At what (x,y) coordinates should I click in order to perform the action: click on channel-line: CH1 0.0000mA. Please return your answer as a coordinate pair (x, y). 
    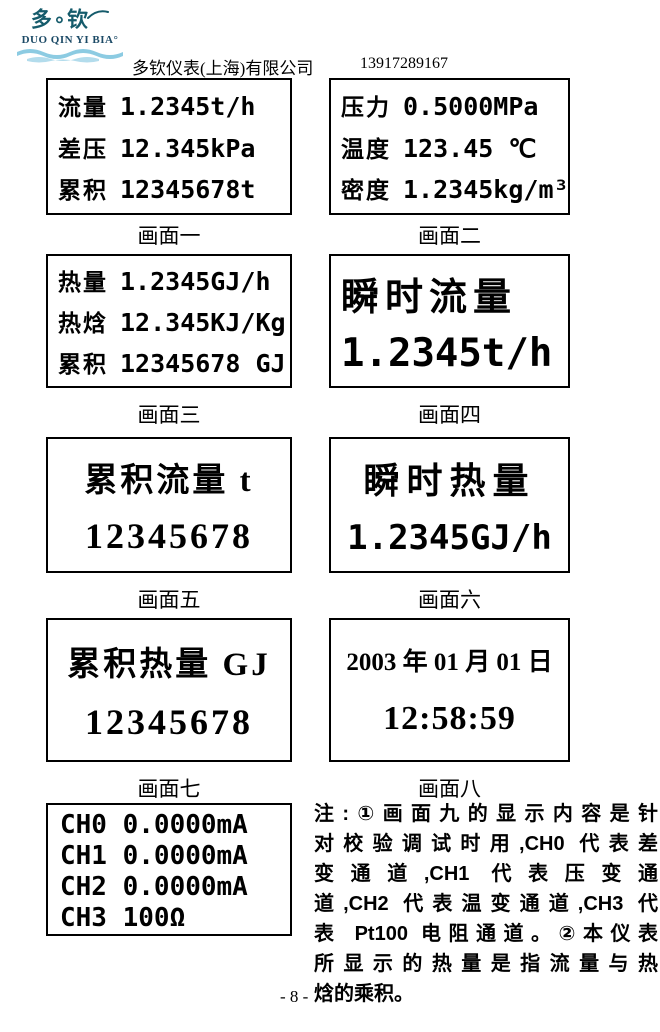
    Looking at the image, I should click on (154, 856).